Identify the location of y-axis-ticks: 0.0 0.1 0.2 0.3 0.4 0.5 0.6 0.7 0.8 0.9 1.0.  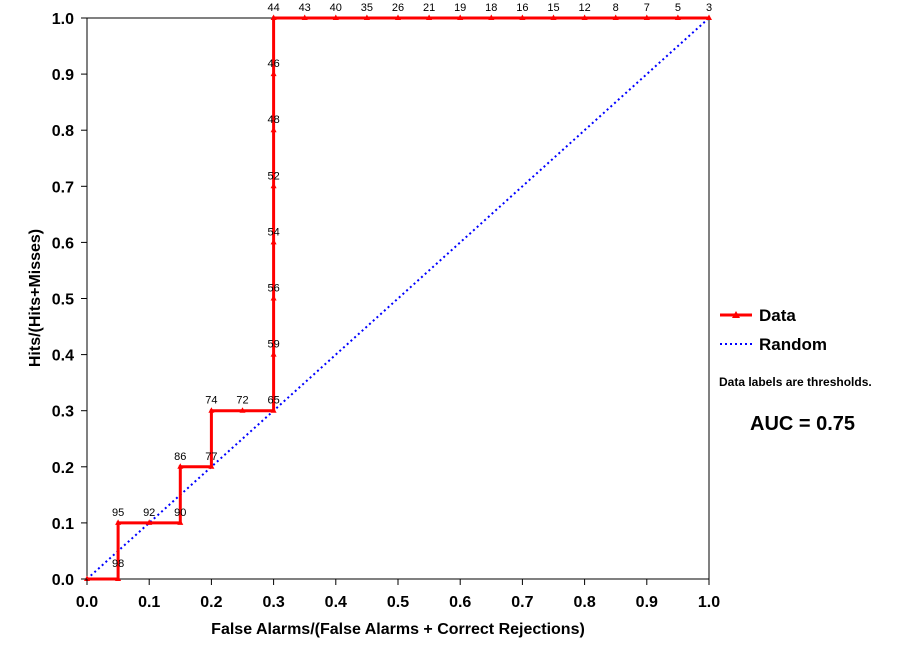
(69, 300).